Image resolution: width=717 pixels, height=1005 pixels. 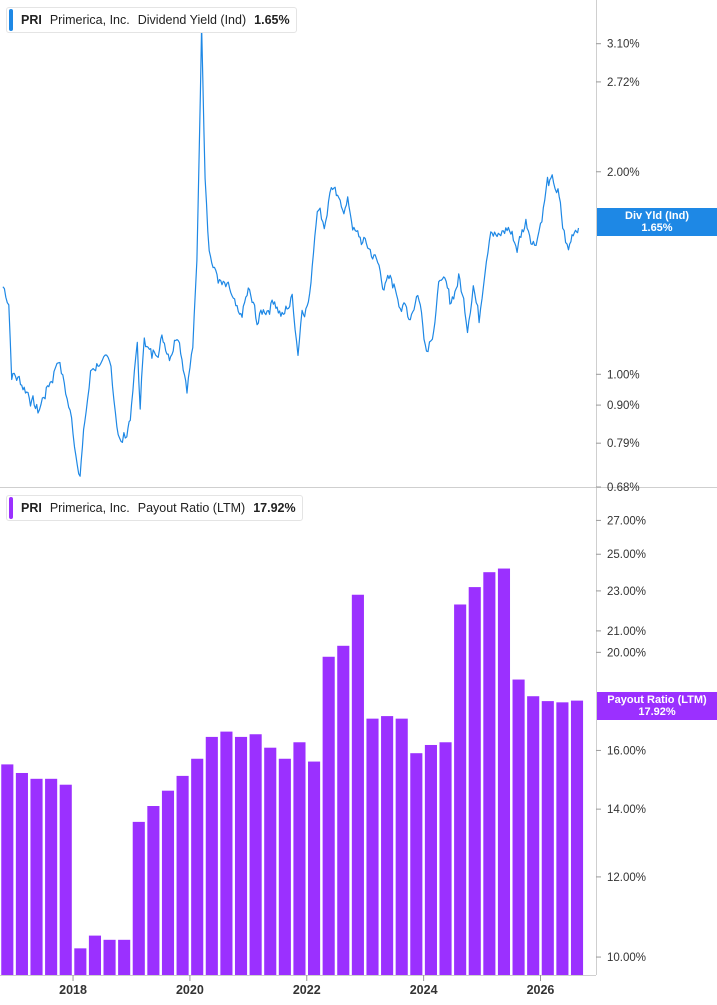 I want to click on legend-metric: Dividend Yield (Ind), so click(x=192, y=20).